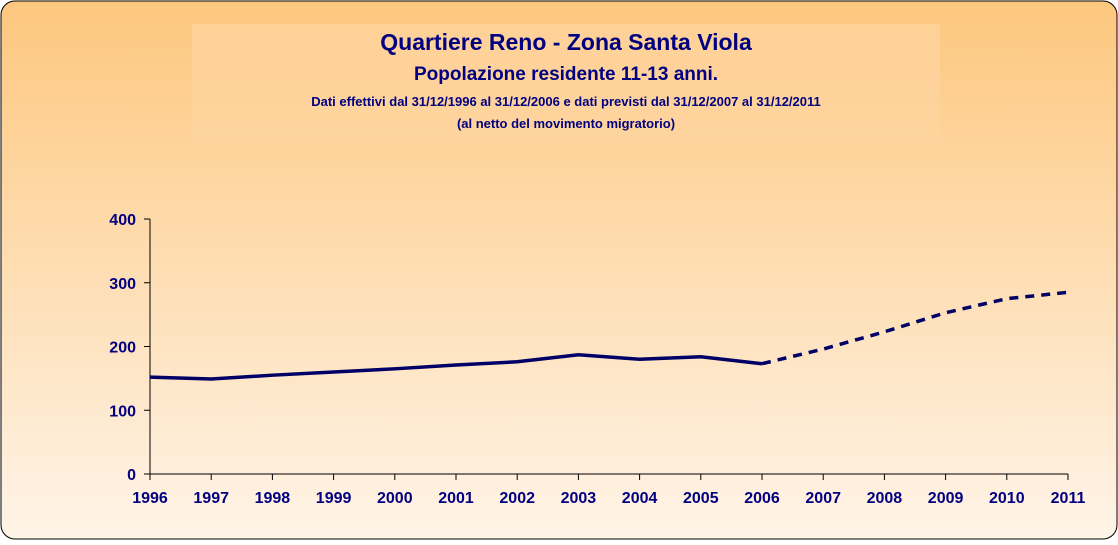  What do you see at coordinates (701, 498) in the screenshot?
I see `x-tick-label: 2005` at bounding box center [701, 498].